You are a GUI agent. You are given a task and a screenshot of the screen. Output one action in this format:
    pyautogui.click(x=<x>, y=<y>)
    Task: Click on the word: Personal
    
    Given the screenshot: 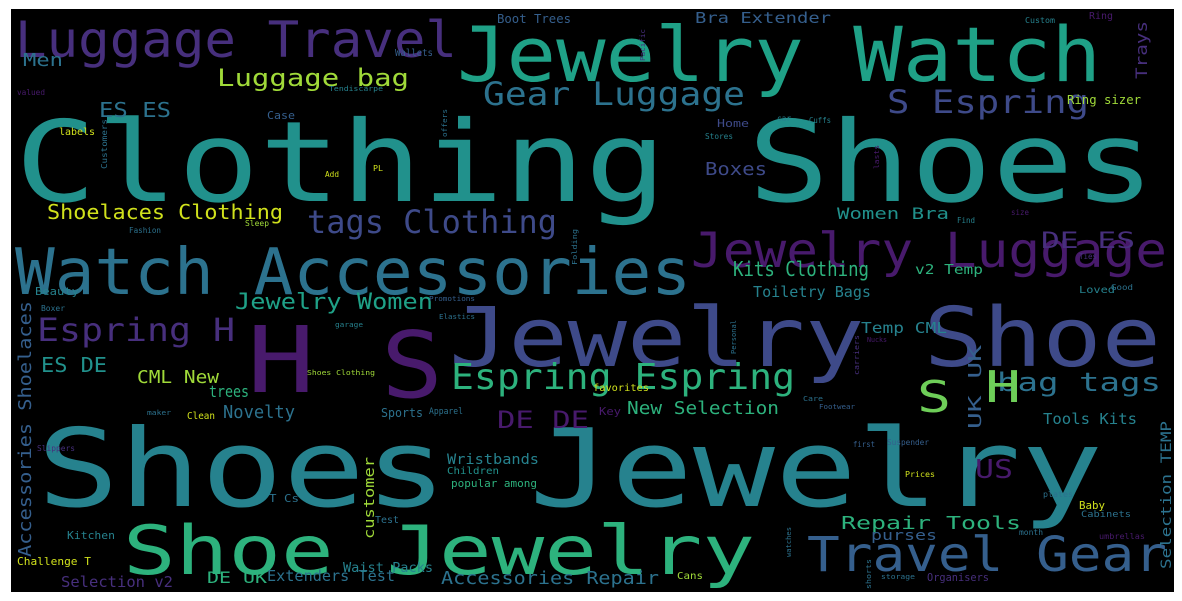 What is the action you would take?
    pyautogui.click(x=734, y=337)
    